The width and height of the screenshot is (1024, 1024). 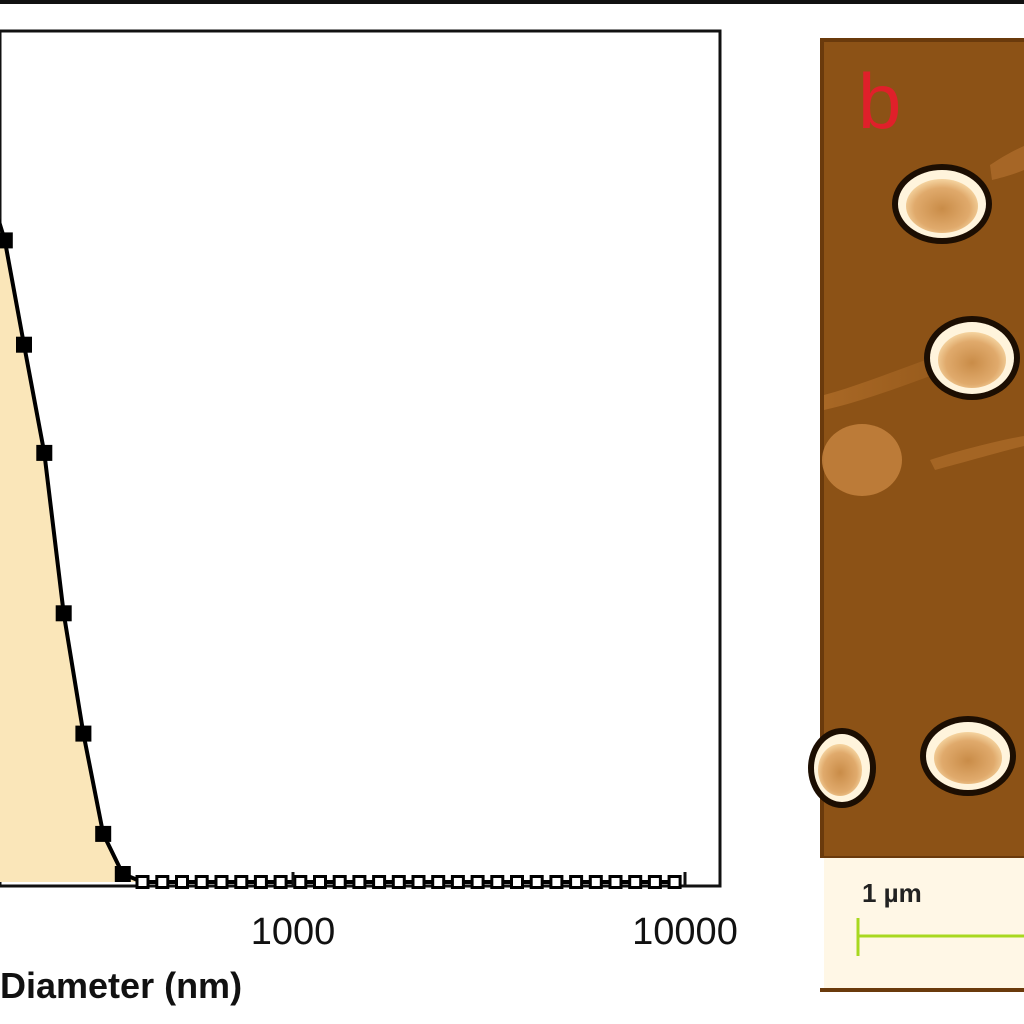 What do you see at coordinates (879, 101) in the screenshot?
I see `panel-letter: b` at bounding box center [879, 101].